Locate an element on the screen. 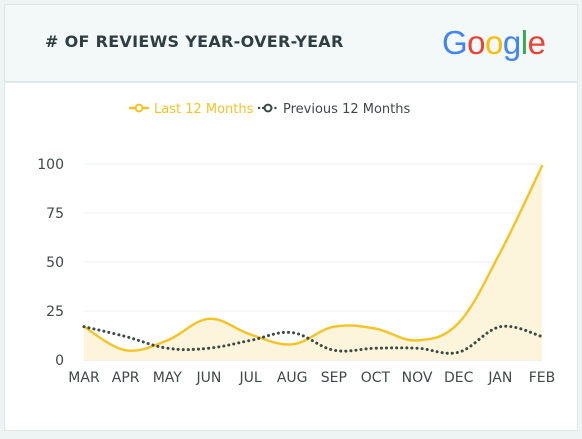  x-tick-label: AUG is located at coordinates (292, 378).